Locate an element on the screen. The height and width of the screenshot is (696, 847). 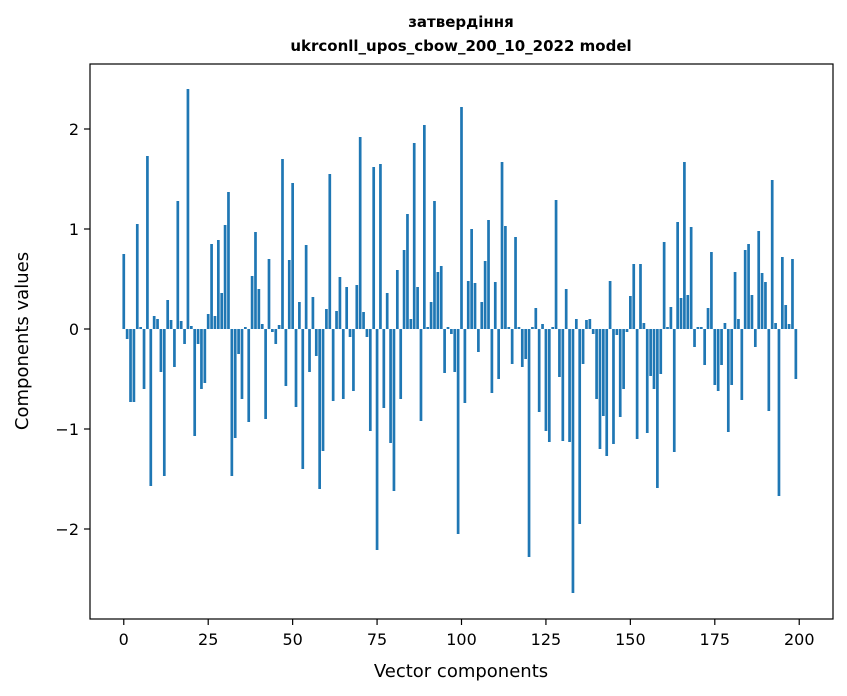
y-tick-label: 2 is located at coordinates (74, 129).